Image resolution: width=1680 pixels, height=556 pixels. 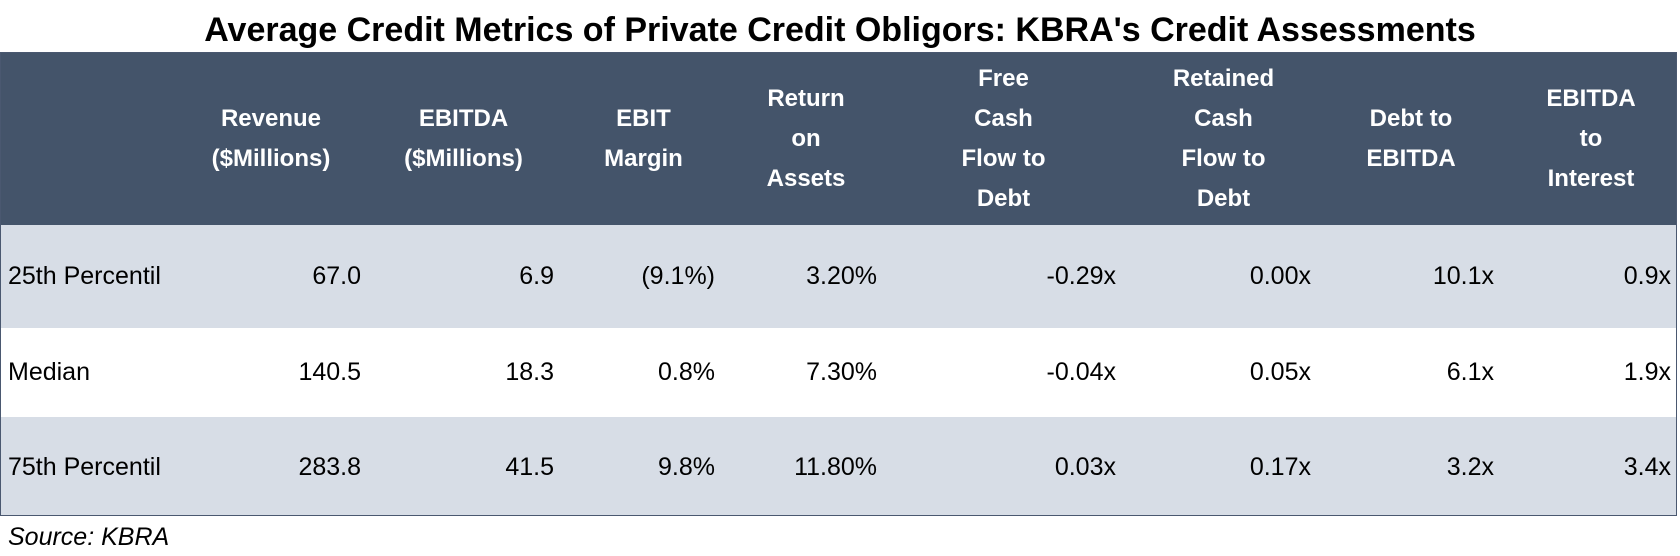 What do you see at coordinates (84, 276) in the screenshot?
I see `row-label: 25th Percentil` at bounding box center [84, 276].